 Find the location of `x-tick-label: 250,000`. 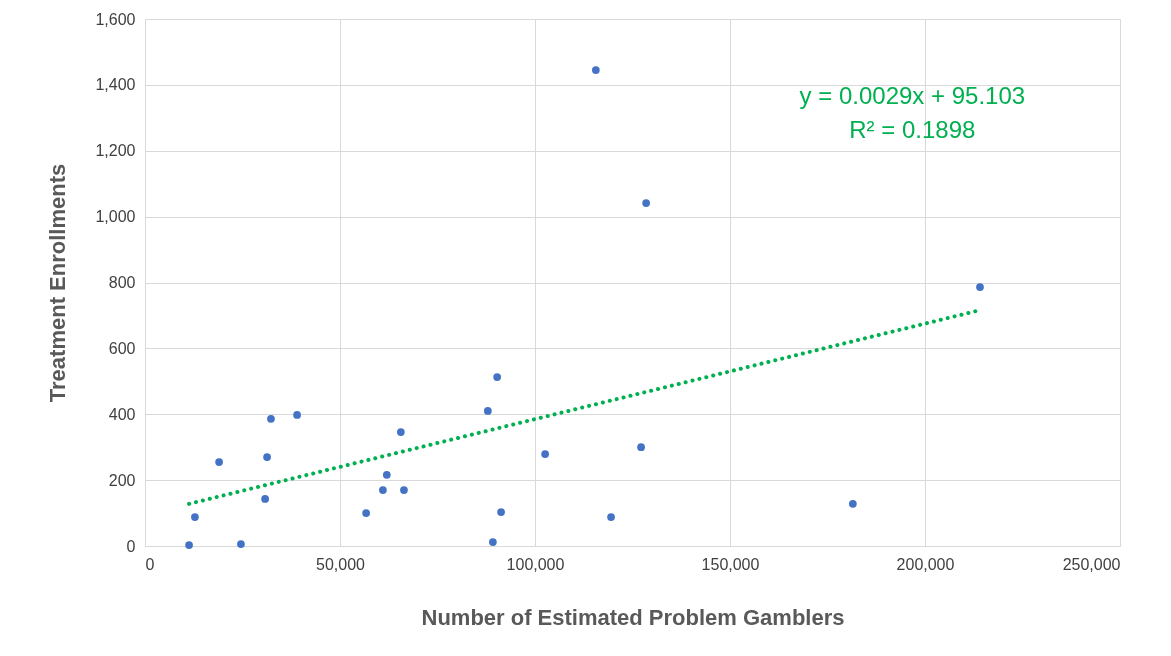

x-tick-label: 250,000 is located at coordinates (1091, 564).